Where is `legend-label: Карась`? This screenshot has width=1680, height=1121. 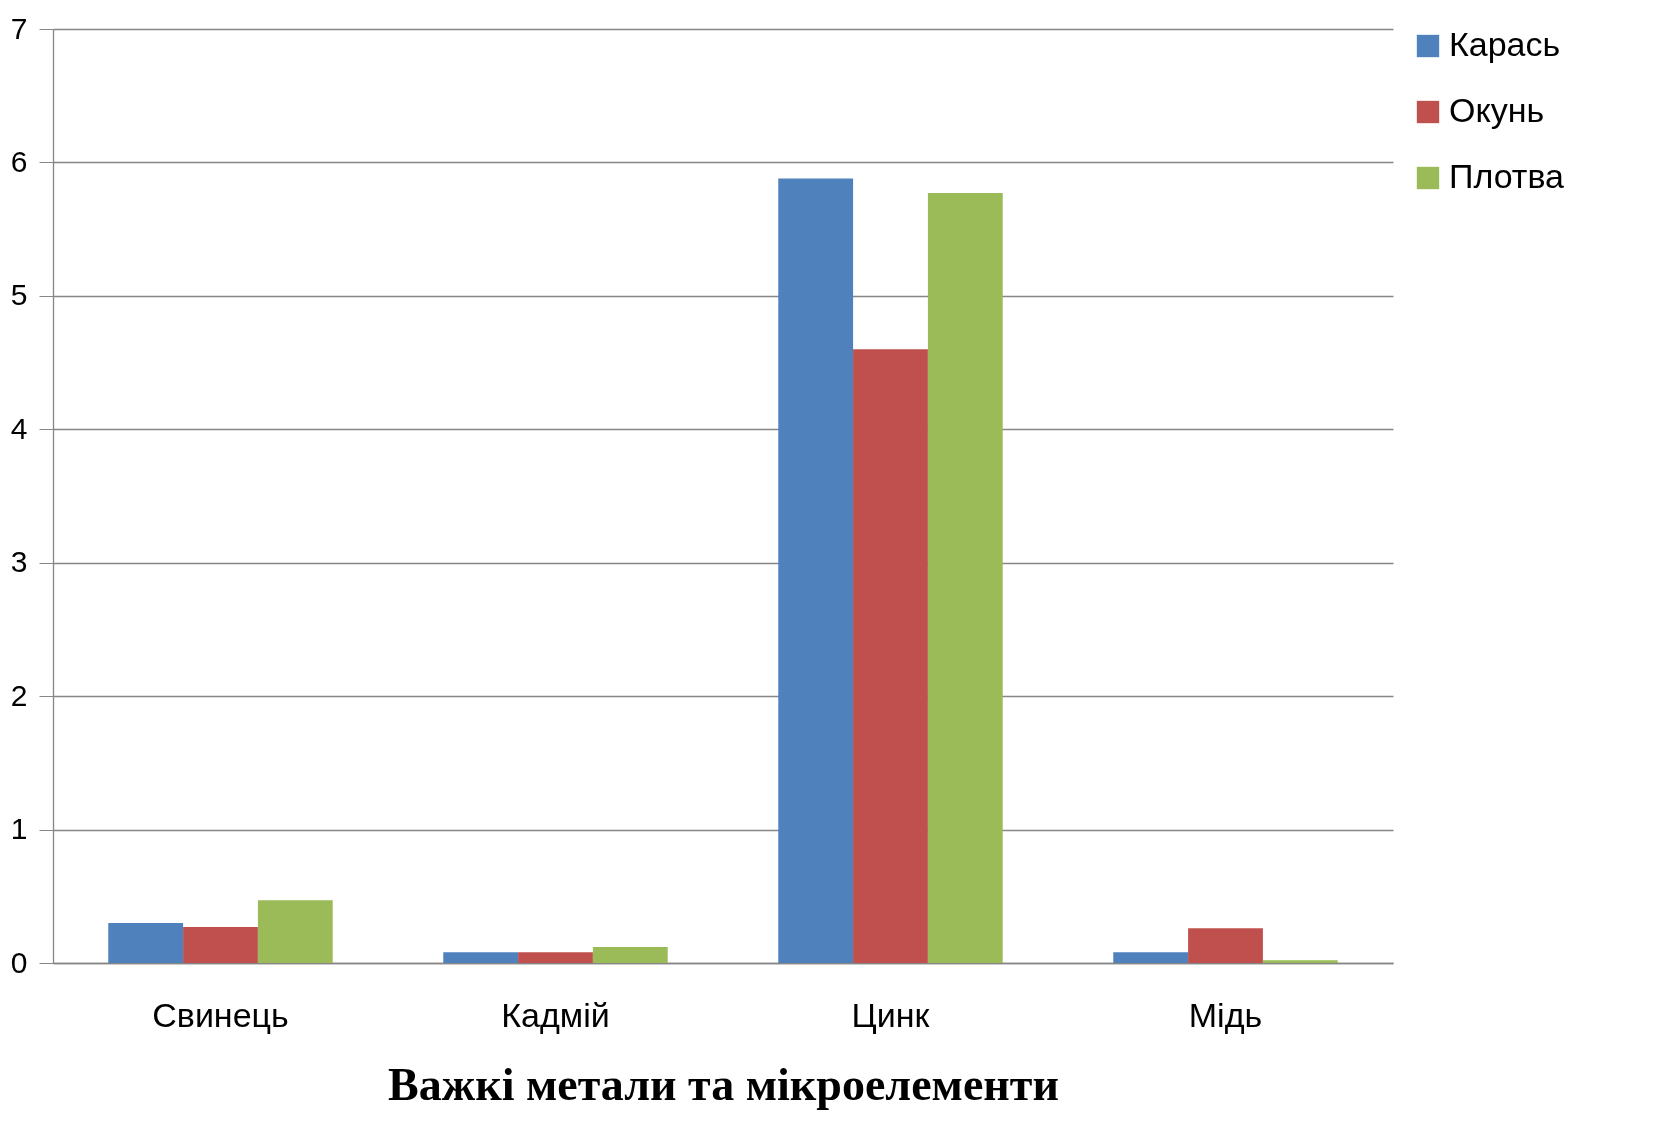 legend-label: Карась is located at coordinates (1505, 44).